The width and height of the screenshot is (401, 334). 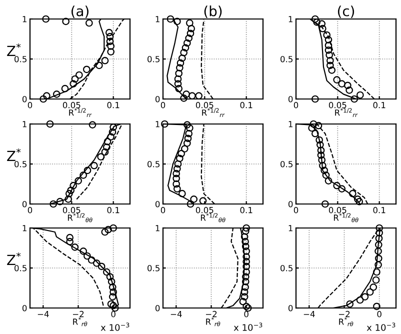 What do you see at coordinates (211, 314) in the screenshot?
I see `x-tick-label: −2` at bounding box center [211, 314].